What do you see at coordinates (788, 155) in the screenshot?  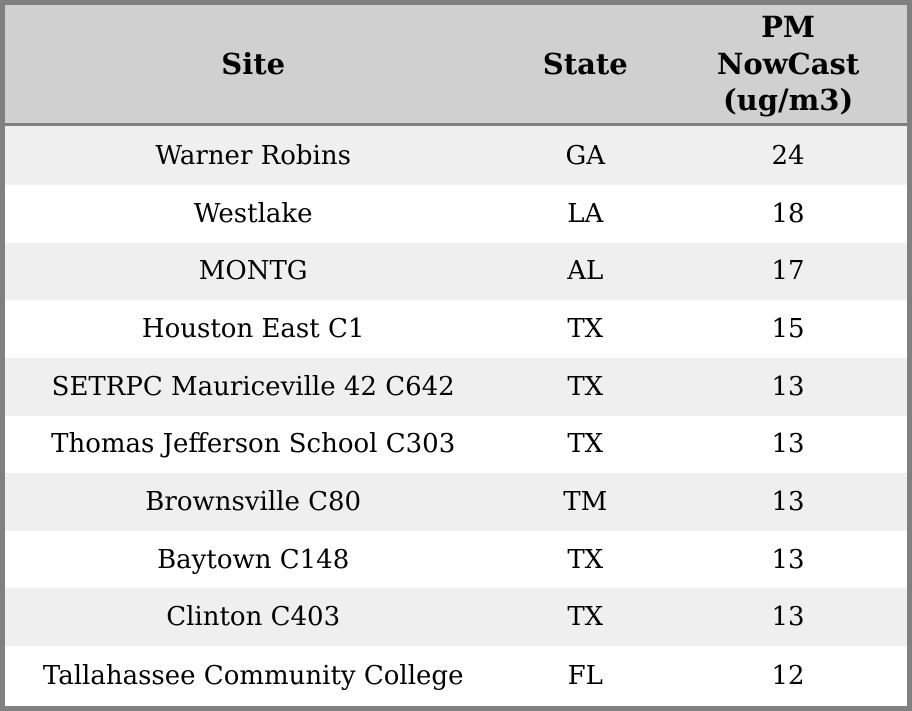 I see `cell-pm: 24` at bounding box center [788, 155].